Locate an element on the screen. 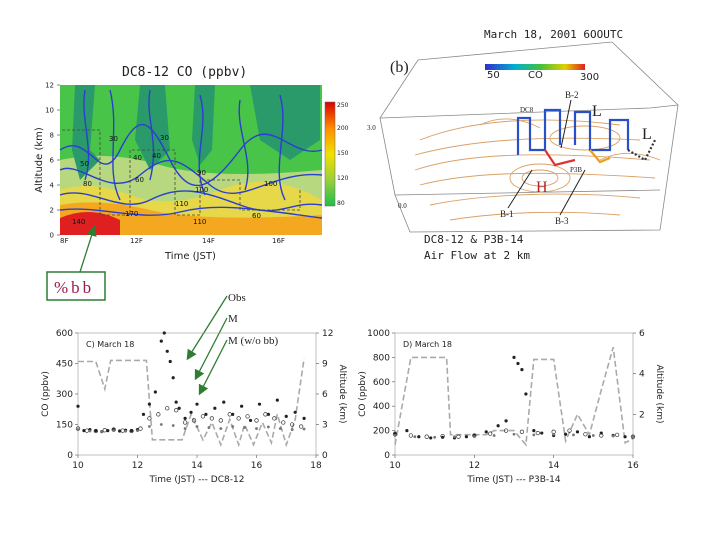  svg-text: 100 is located at coordinates (270, 184).